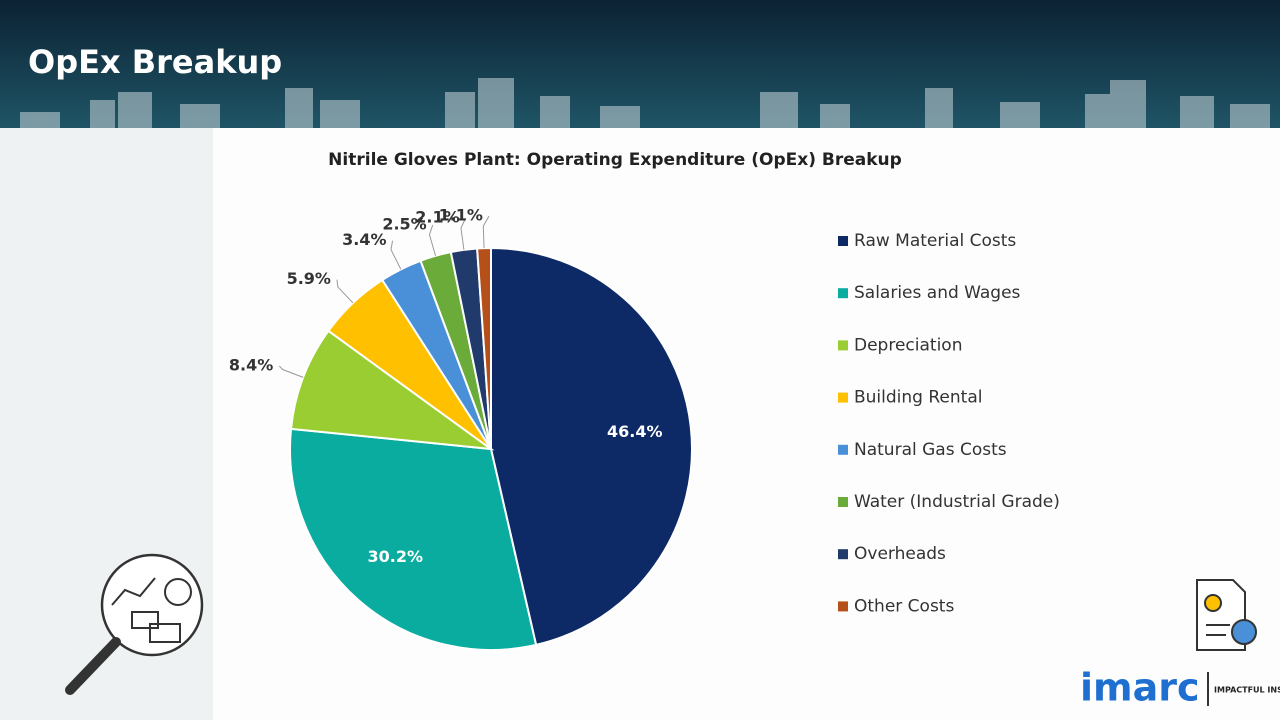  What do you see at coordinates (908, 345) in the screenshot?
I see `legend-label: Depreciation` at bounding box center [908, 345].